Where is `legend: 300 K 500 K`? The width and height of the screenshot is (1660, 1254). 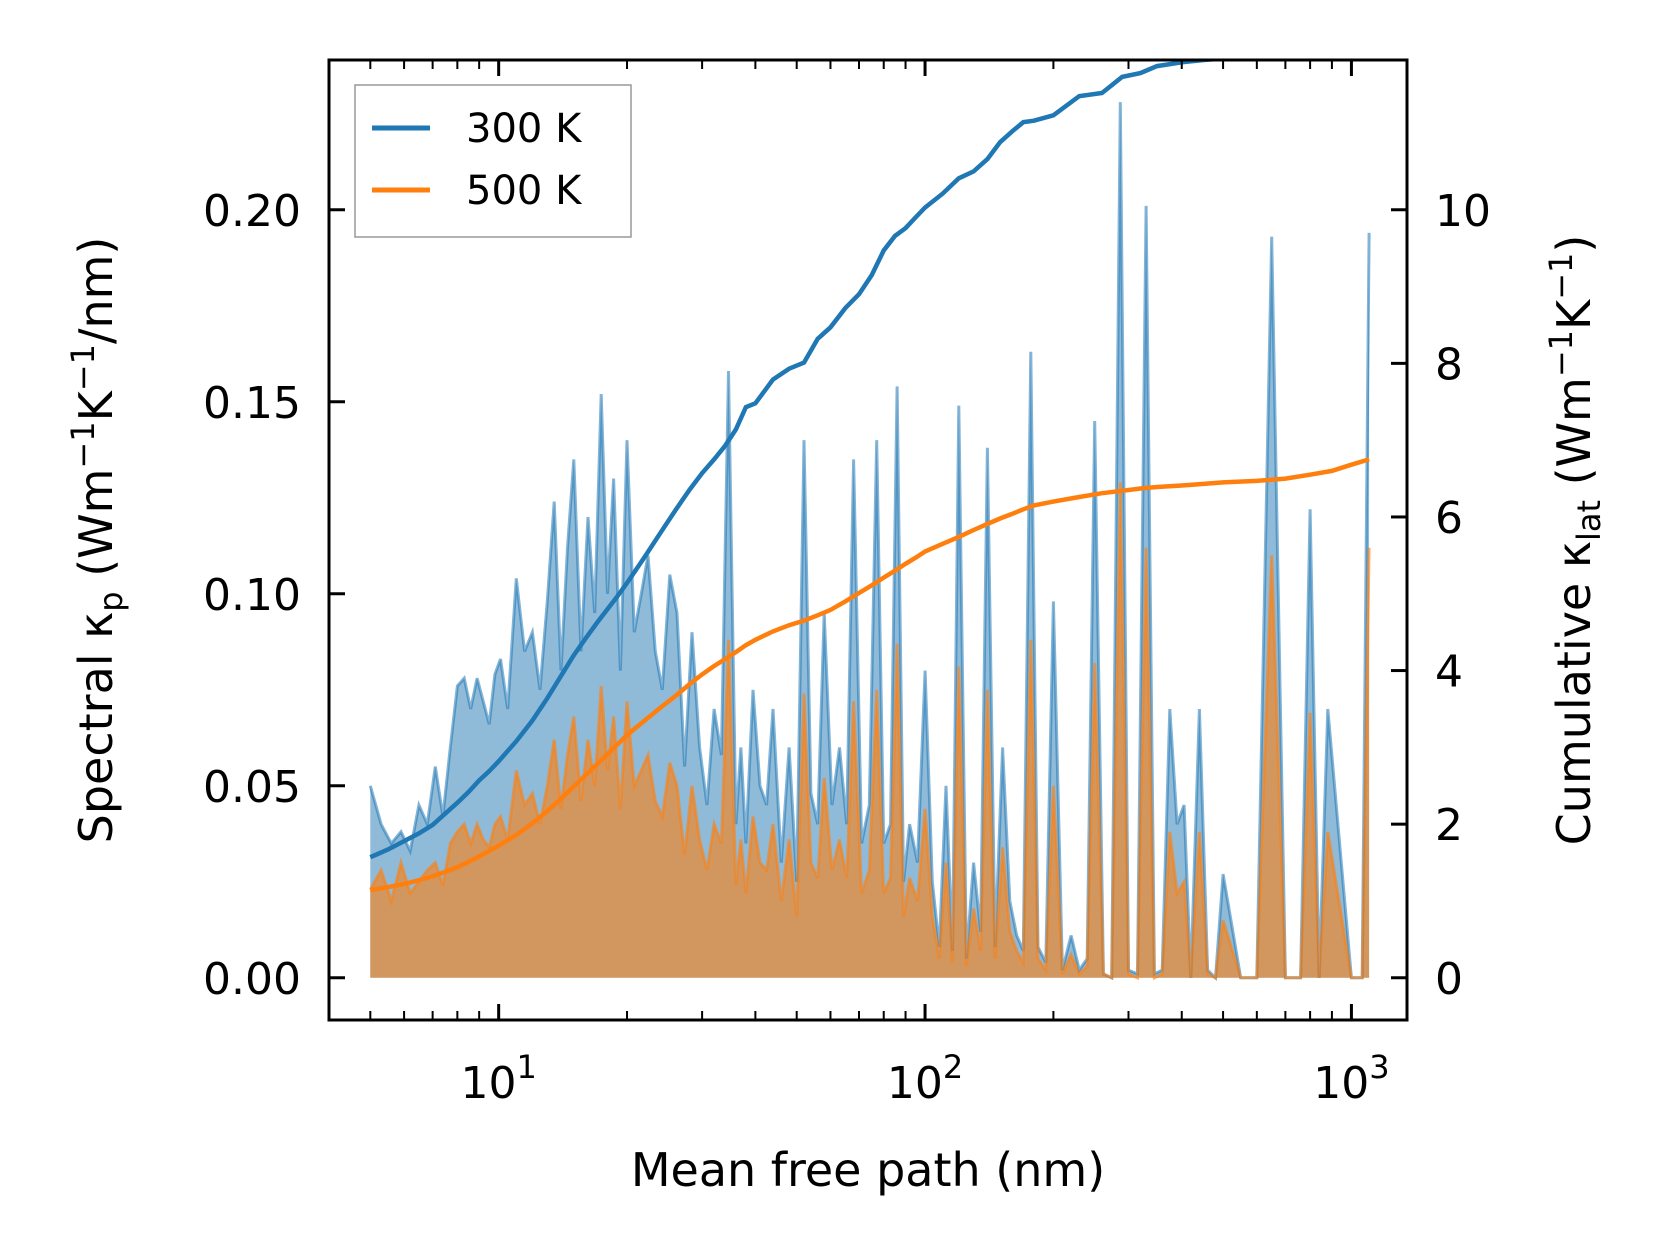
legend: 300 K 500 K is located at coordinates (493, 161).